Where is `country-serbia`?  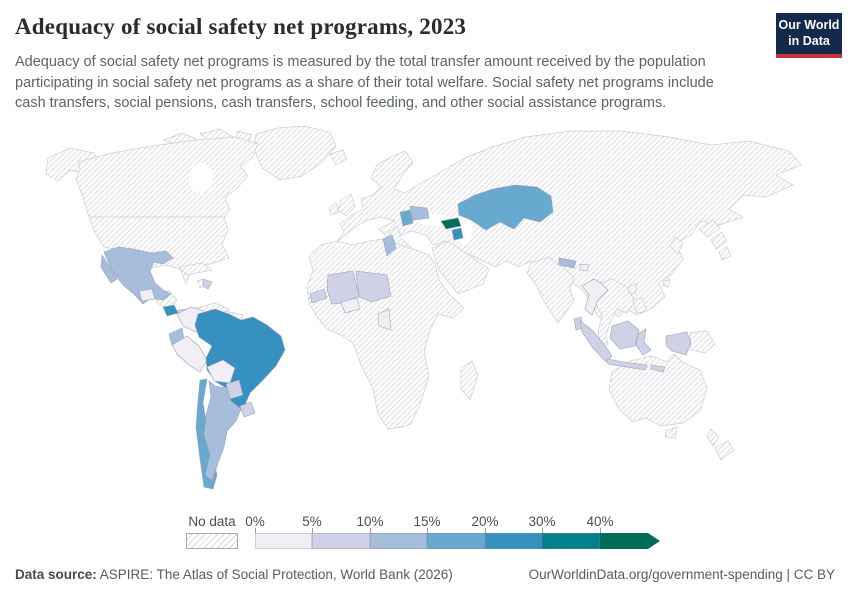 country-serbia is located at coordinates (406, 218).